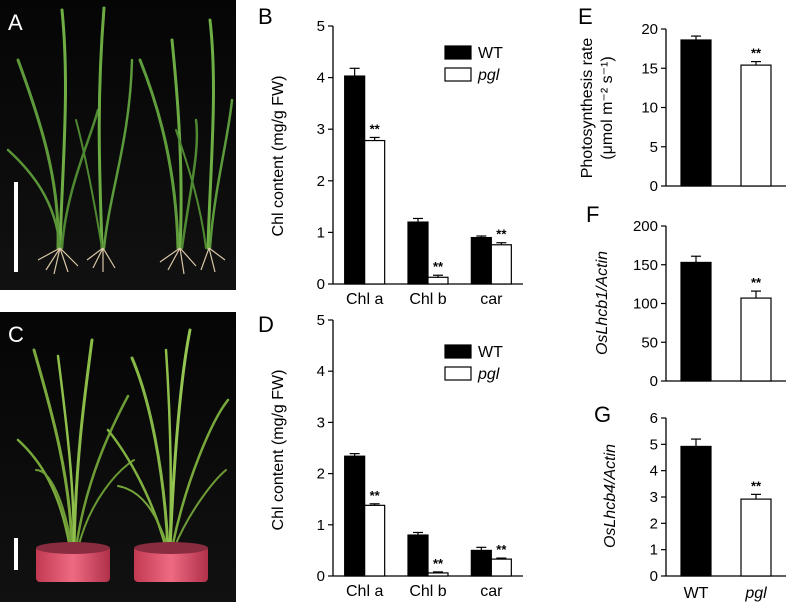 The width and height of the screenshot is (800, 604). I want to click on y-tick-label-f: 150, so click(645, 265).